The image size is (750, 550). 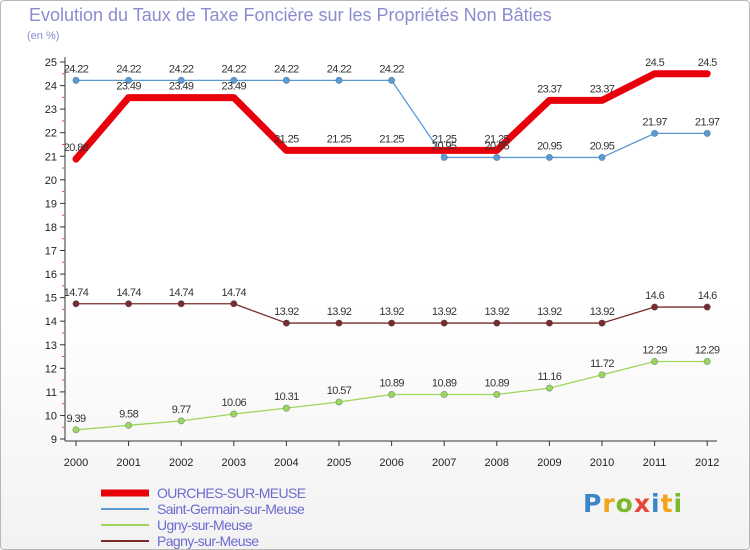 What do you see at coordinates (707, 122) in the screenshot?
I see `data-label: 21.97` at bounding box center [707, 122].